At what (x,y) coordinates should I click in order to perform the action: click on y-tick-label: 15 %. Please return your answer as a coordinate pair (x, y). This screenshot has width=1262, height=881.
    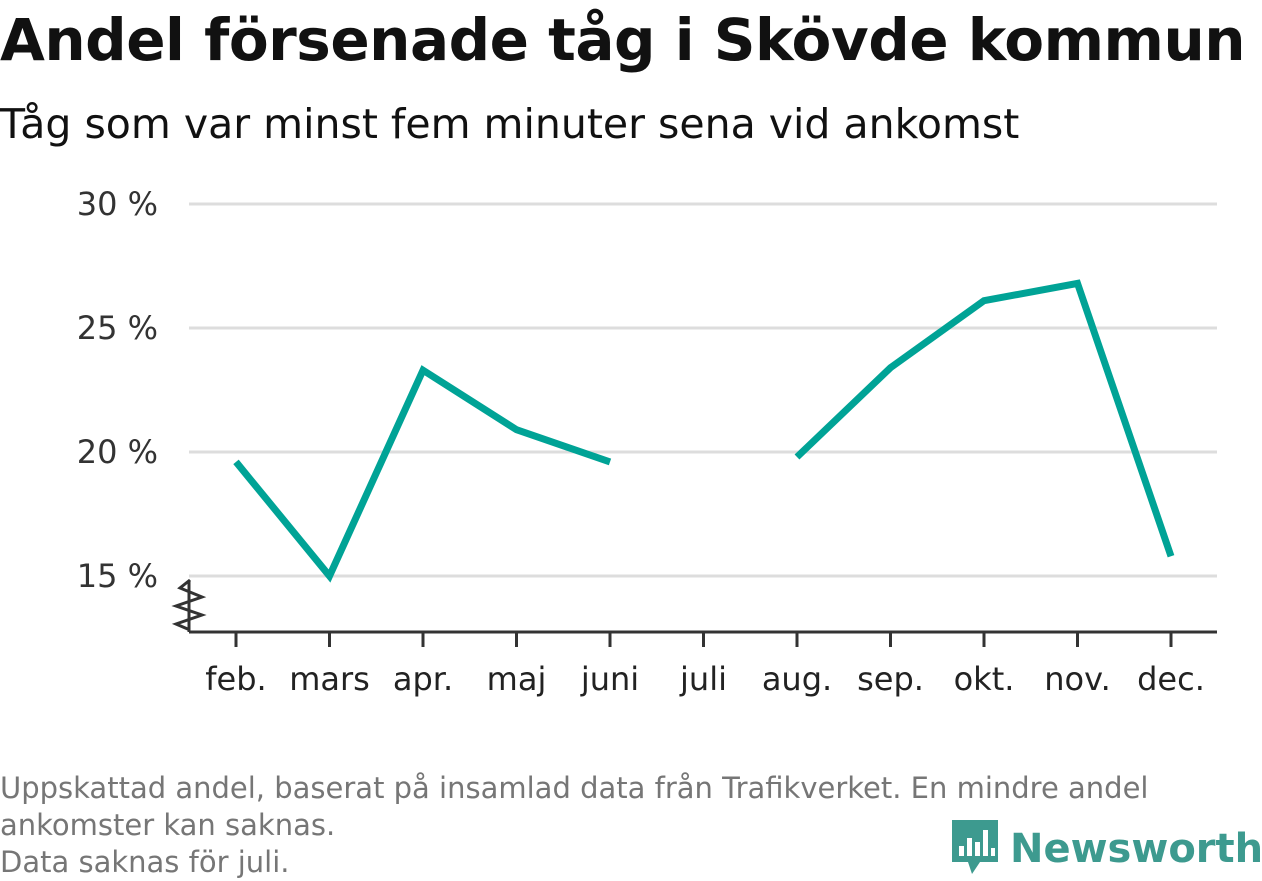
    Looking at the image, I should click on (117, 576).